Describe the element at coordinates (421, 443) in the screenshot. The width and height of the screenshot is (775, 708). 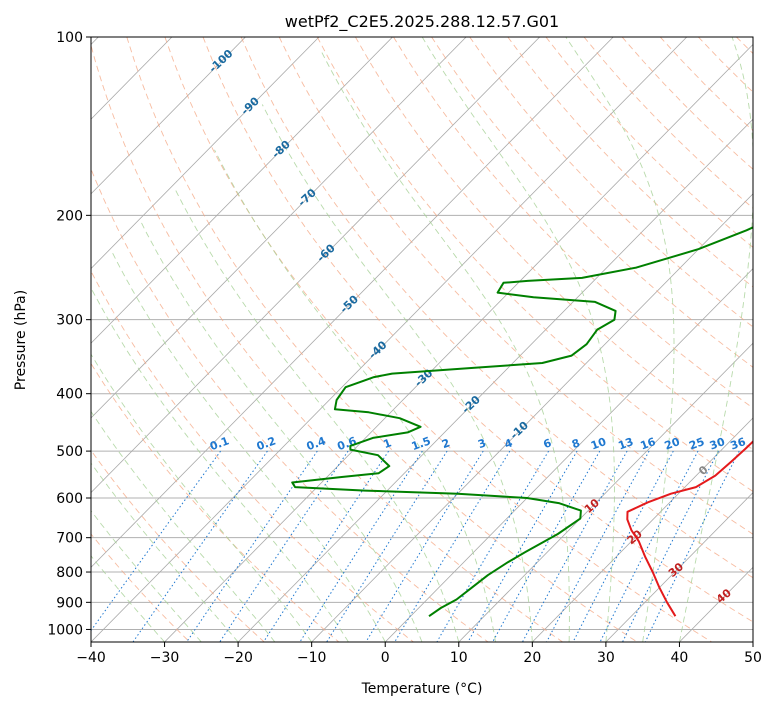
I see `mixing-ratio-label: 1.5` at that location.